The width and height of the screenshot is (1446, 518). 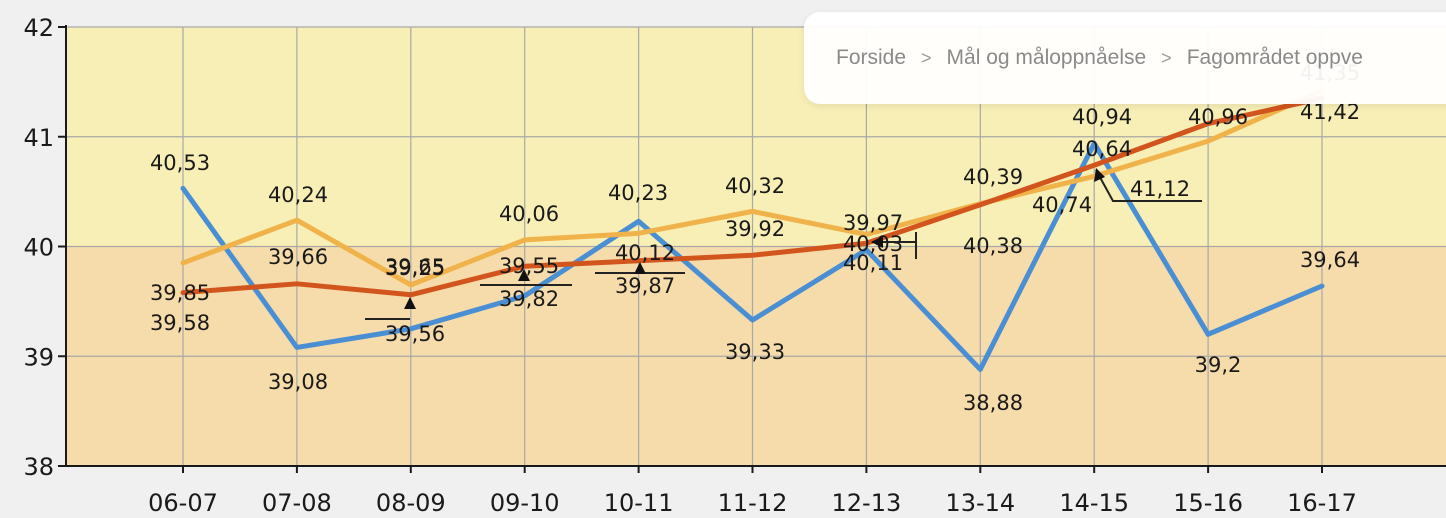 What do you see at coordinates (38, 28) in the screenshot?
I see `y-tick-label: 42` at bounding box center [38, 28].